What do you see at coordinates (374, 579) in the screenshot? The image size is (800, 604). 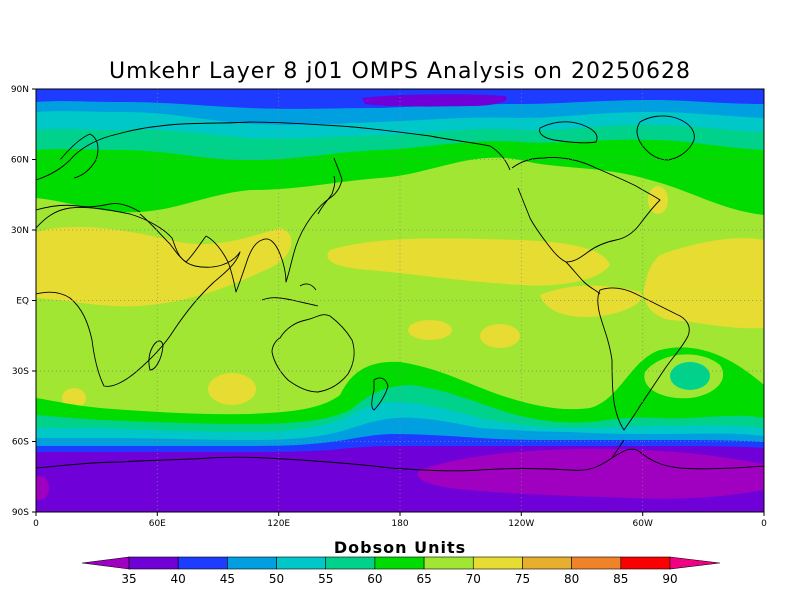 I see `colorbar-tick-label: 60` at bounding box center [374, 579].